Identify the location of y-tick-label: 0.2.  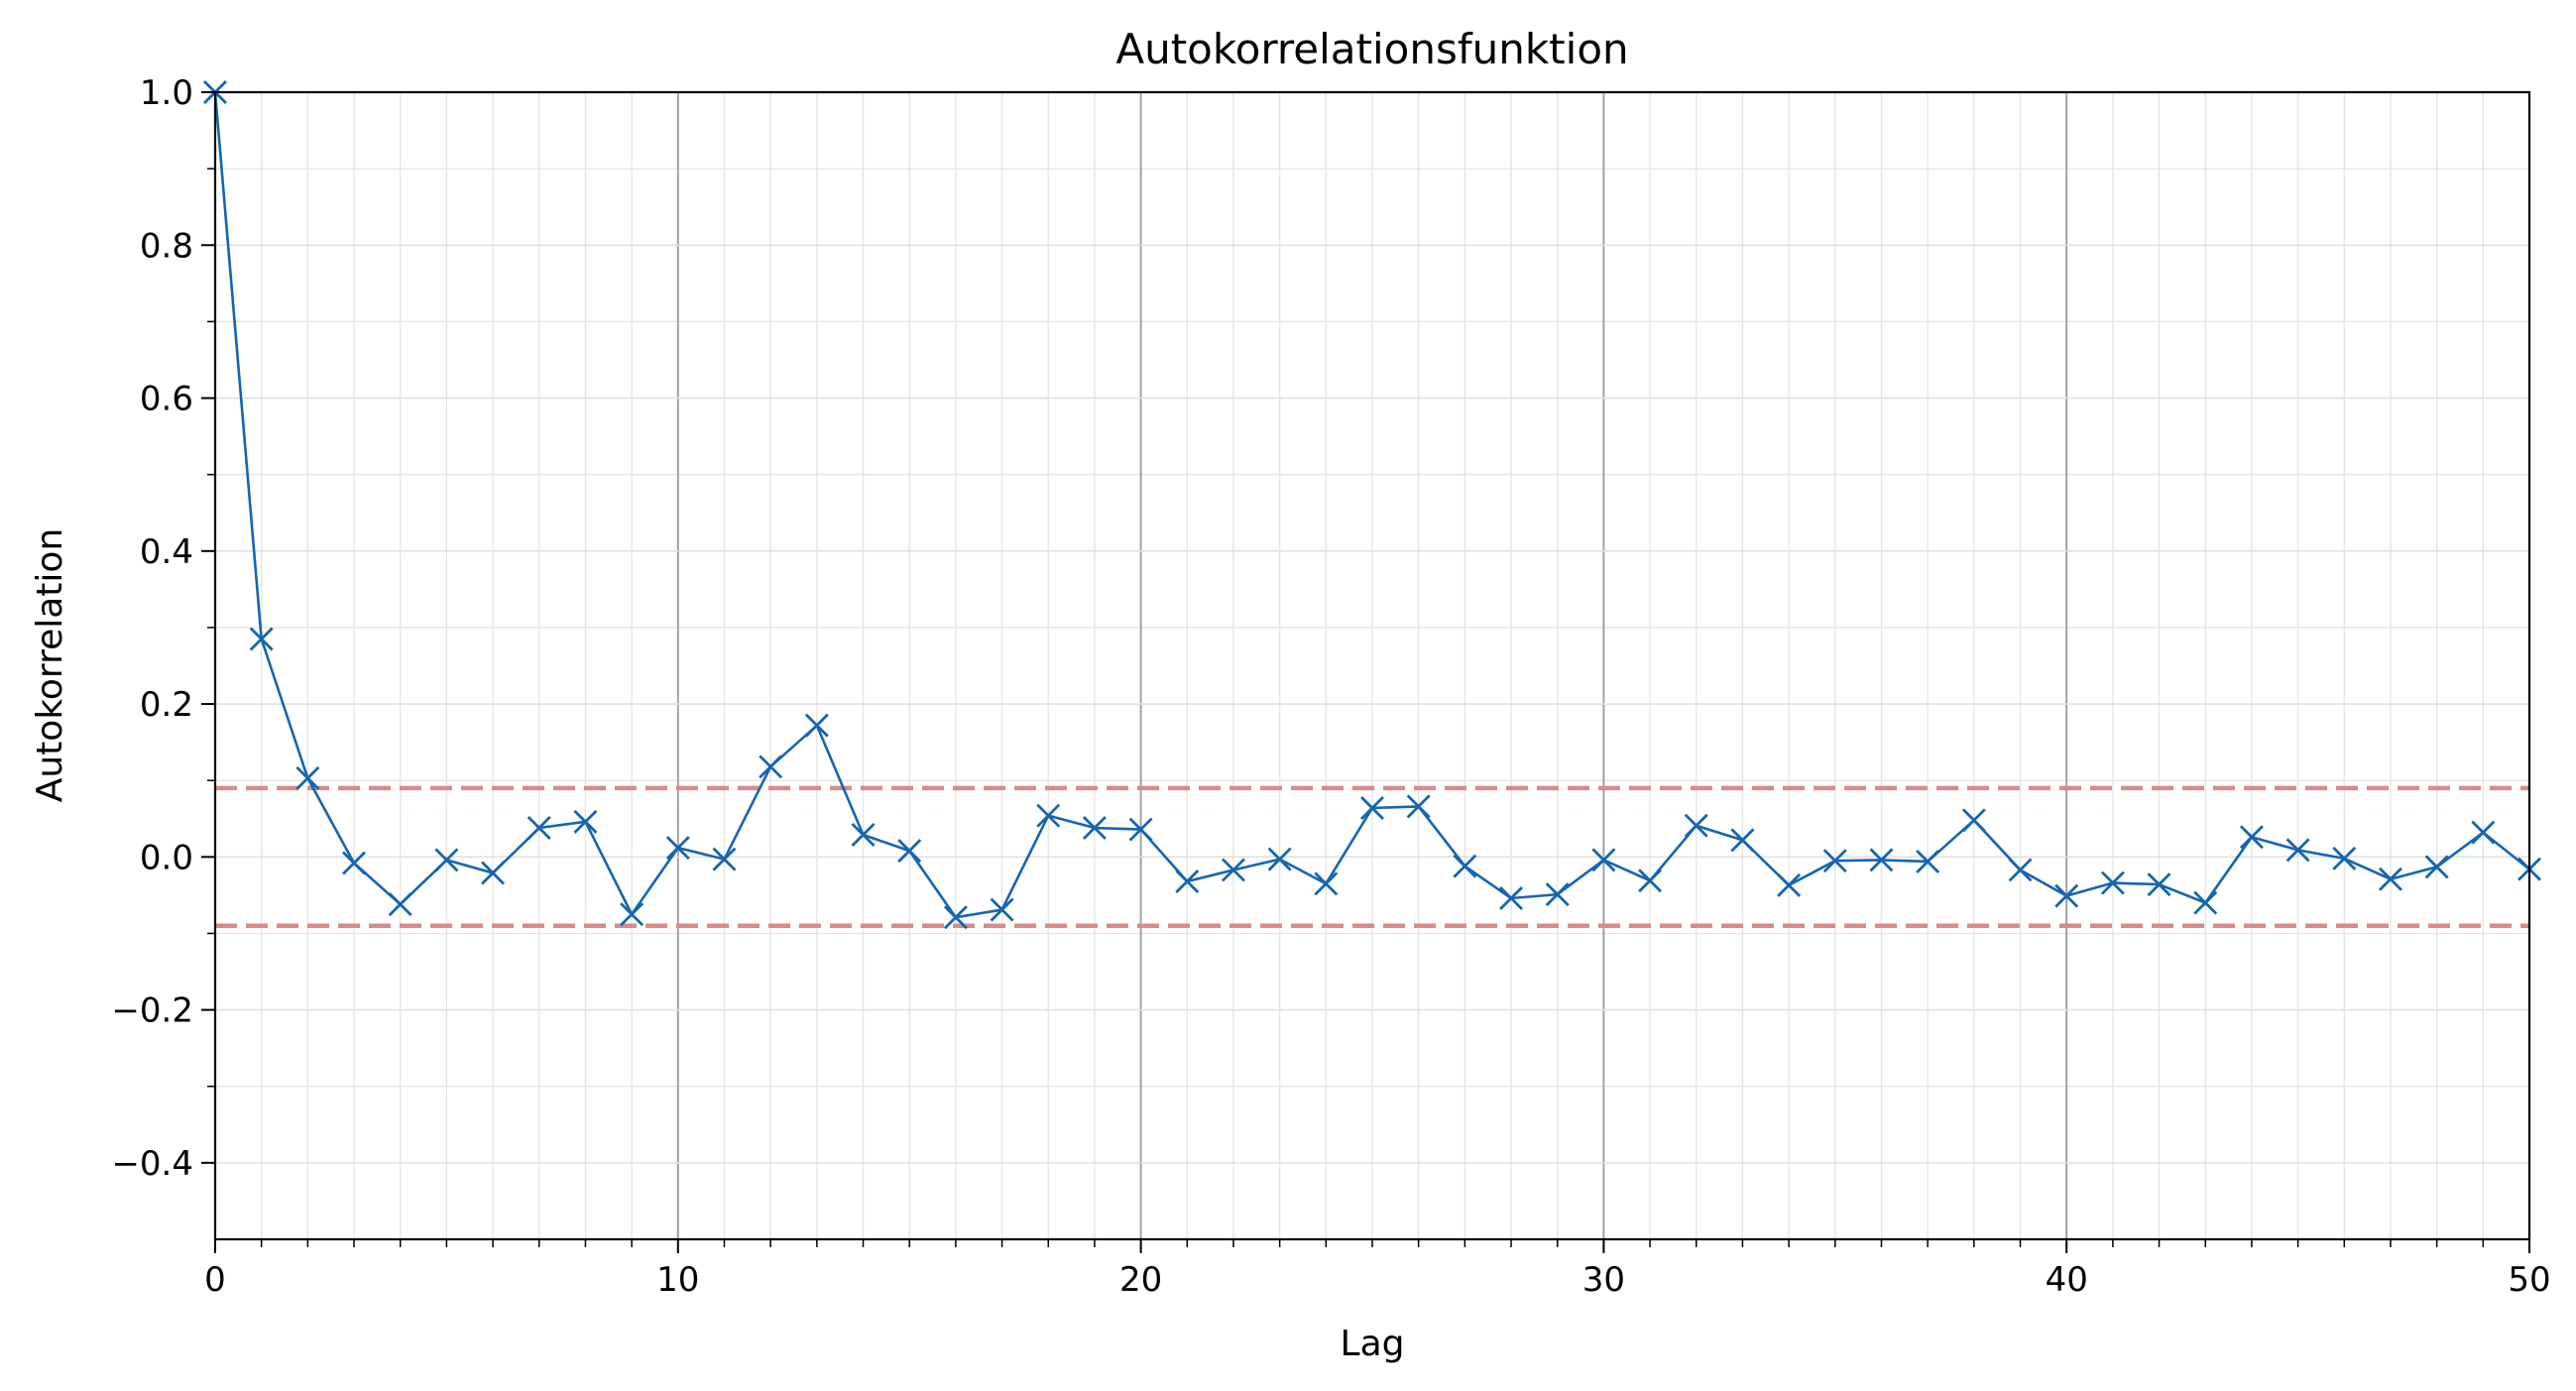
(166, 705).